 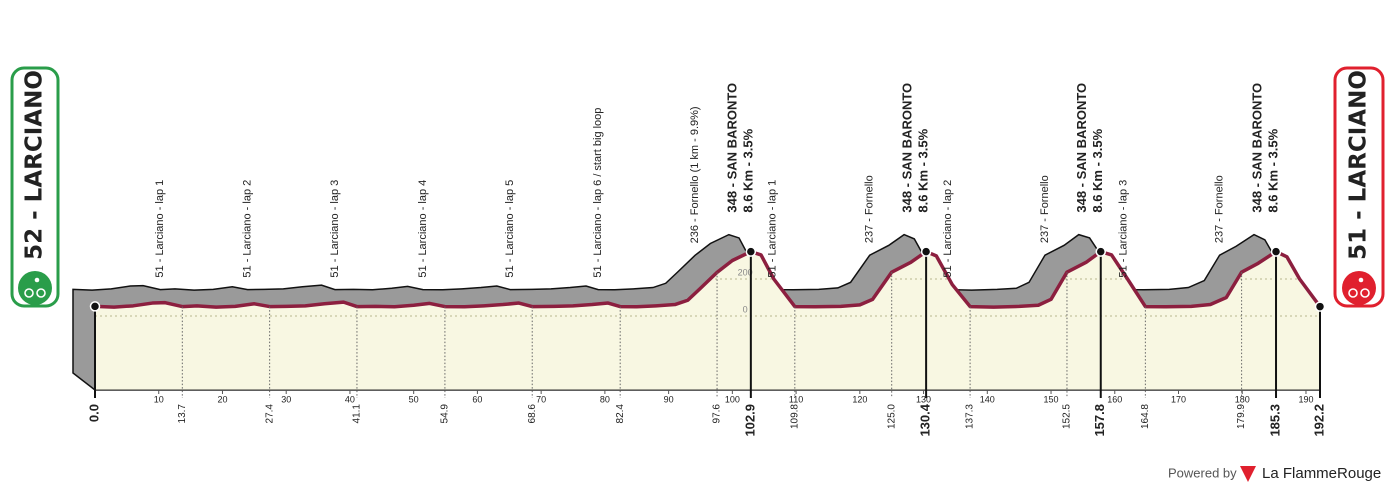 I want to click on waypoint-km: 125.0, so click(x=891, y=416).